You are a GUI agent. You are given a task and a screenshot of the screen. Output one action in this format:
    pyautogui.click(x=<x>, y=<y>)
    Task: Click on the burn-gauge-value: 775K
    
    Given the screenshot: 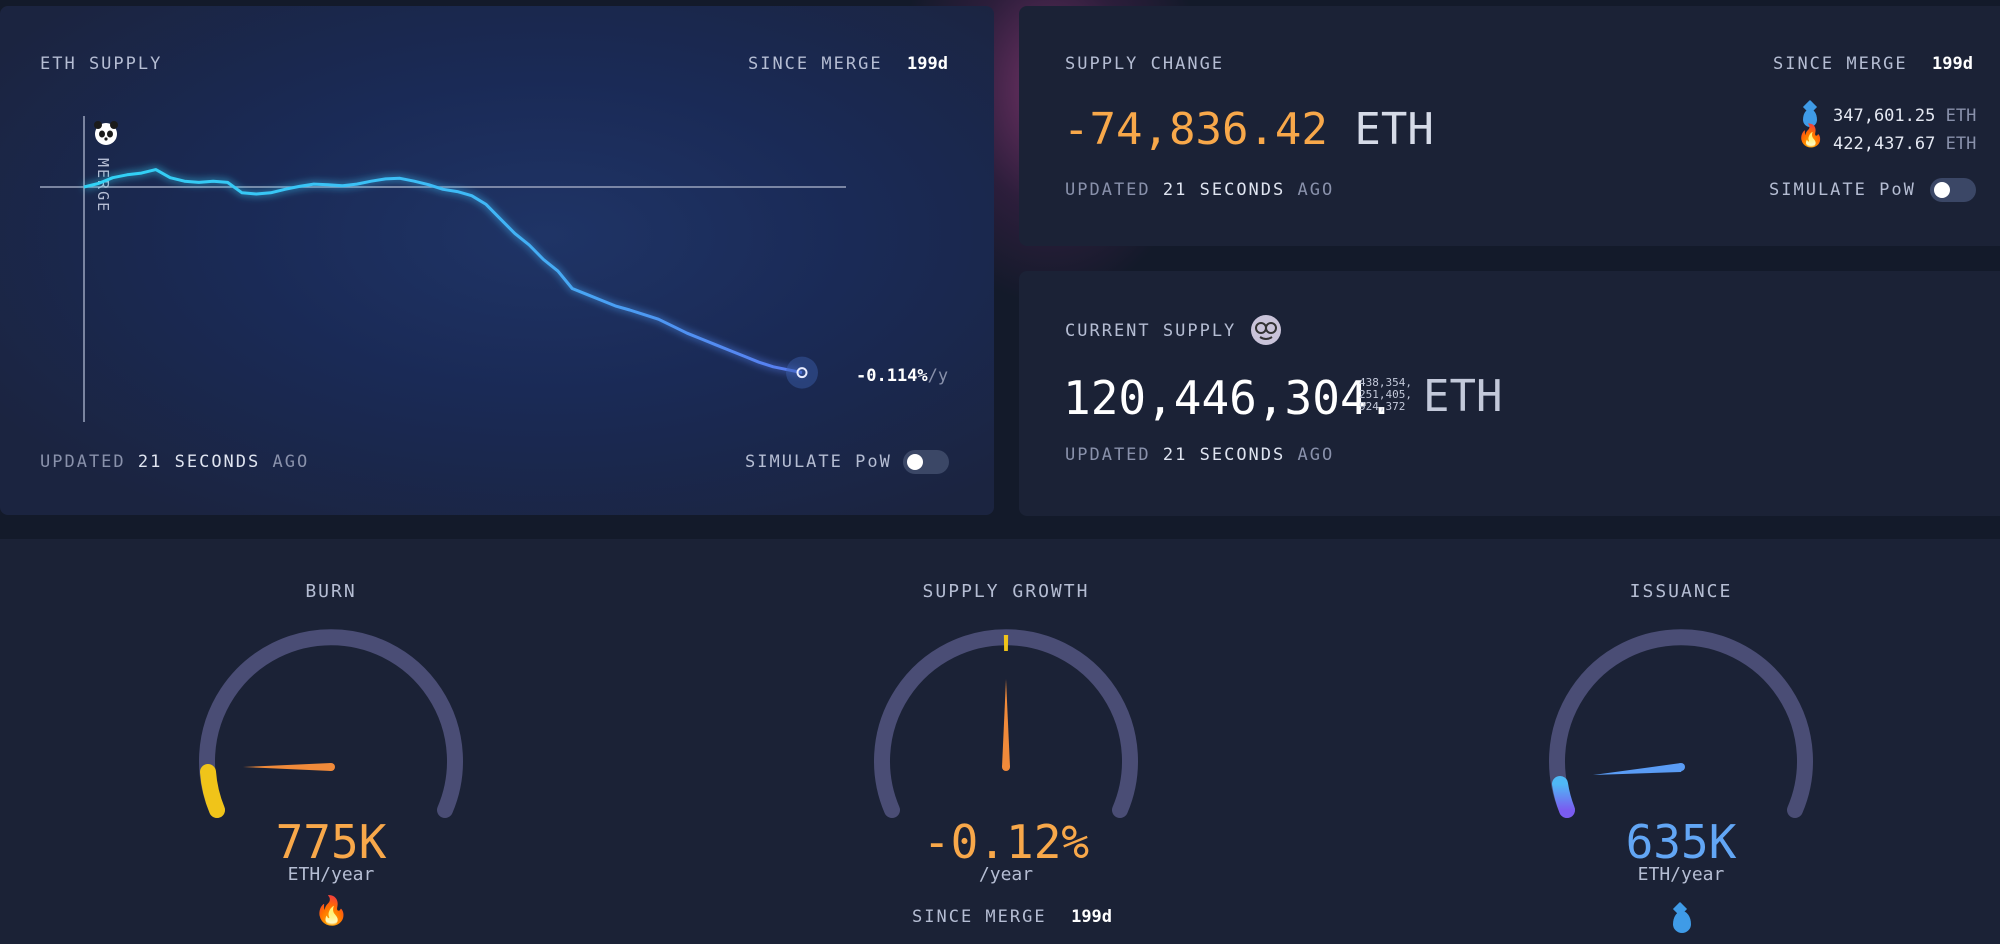 What is the action you would take?
    pyautogui.click(x=331, y=842)
    